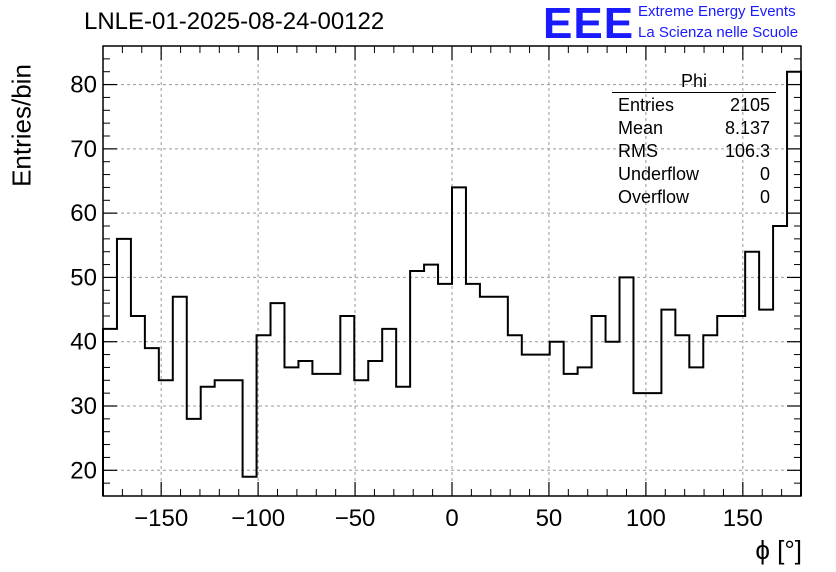 This screenshot has height=572, width=836. I want to click on x-axis-label: ϕ [°], so click(778, 550).